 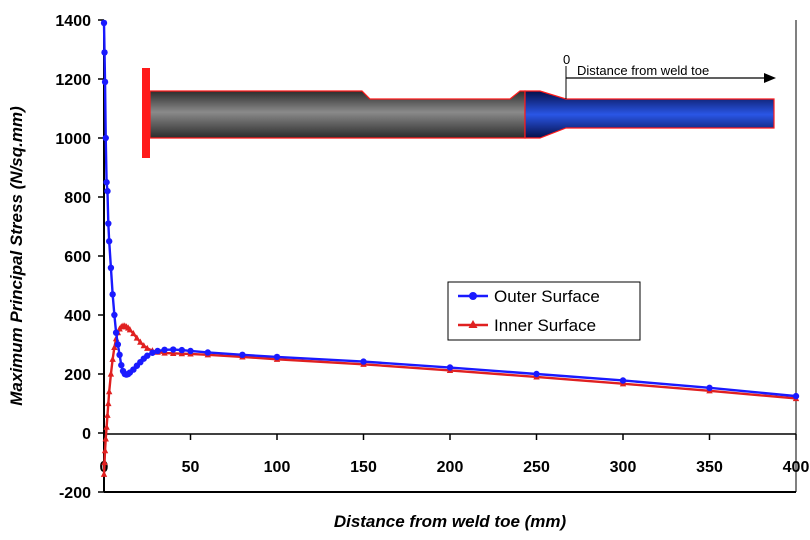 What do you see at coordinates (649, 114) in the screenshot?
I see `weld-transition` at bounding box center [649, 114].